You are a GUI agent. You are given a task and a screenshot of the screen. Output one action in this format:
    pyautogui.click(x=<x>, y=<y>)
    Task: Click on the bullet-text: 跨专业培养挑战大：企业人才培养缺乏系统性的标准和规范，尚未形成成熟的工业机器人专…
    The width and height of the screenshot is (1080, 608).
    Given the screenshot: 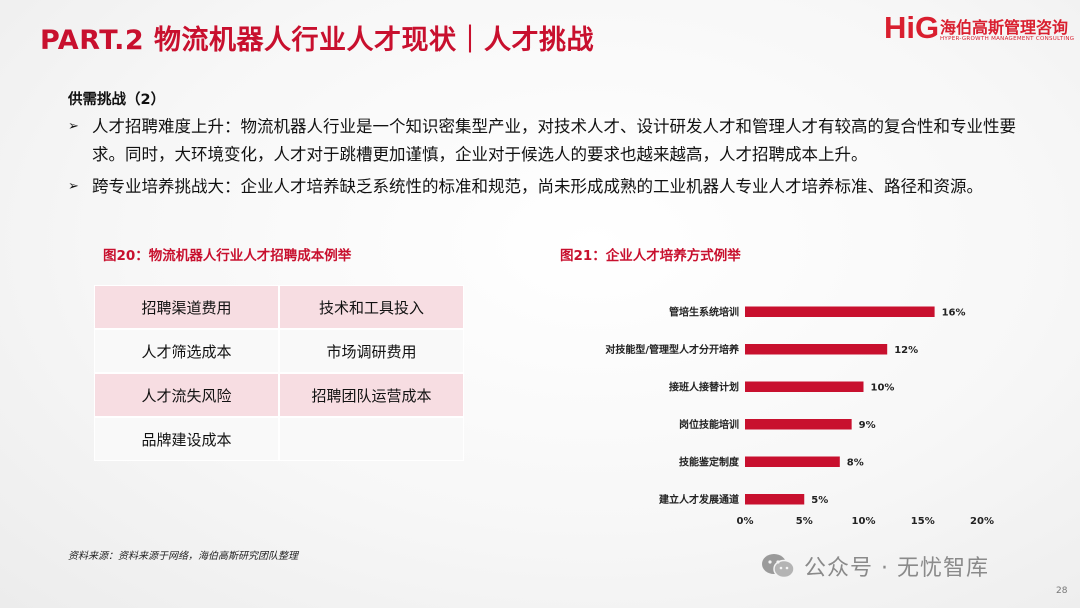 What is the action you would take?
    pyautogui.click(x=537, y=186)
    